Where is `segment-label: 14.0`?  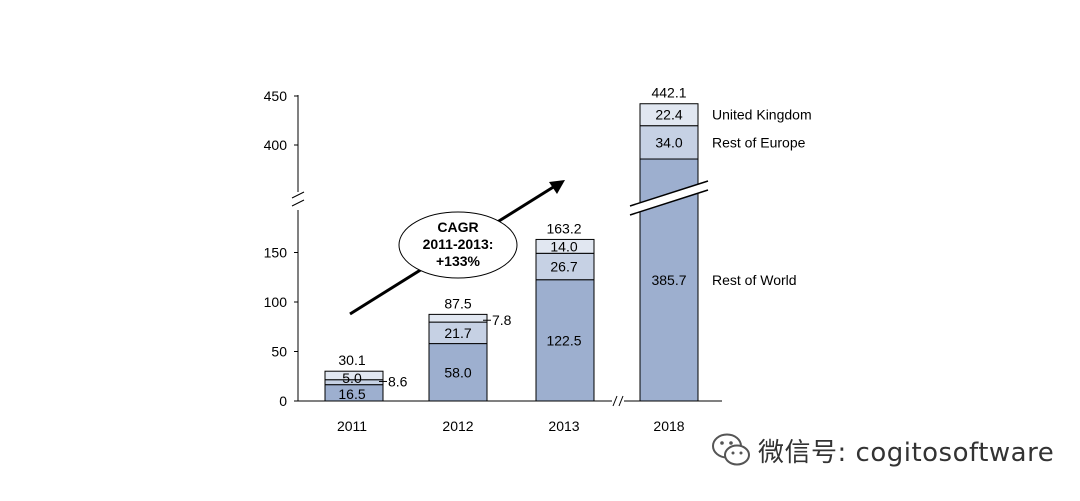
segment-label: 14.0 is located at coordinates (563, 246).